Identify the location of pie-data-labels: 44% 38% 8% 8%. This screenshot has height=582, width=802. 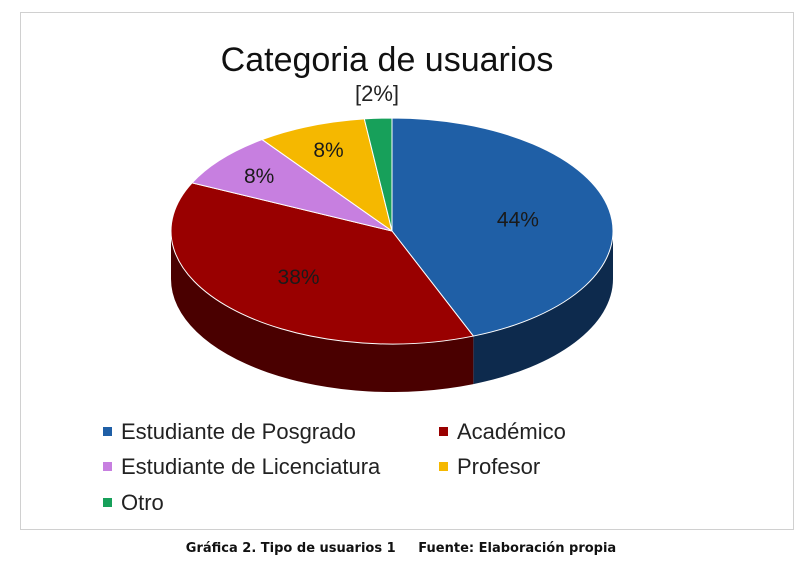
(391, 214).